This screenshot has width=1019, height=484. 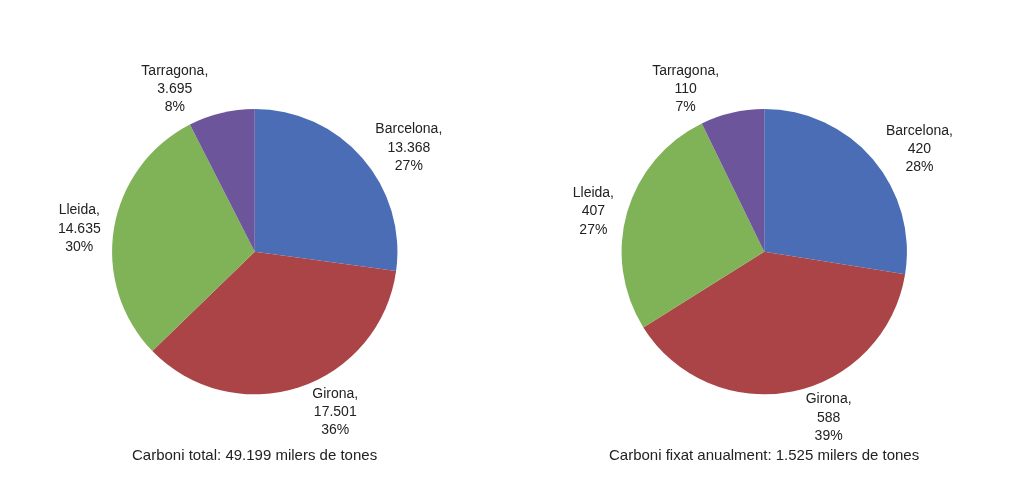 I want to click on slice-label: Lleida, 407 27%, so click(x=593, y=210).